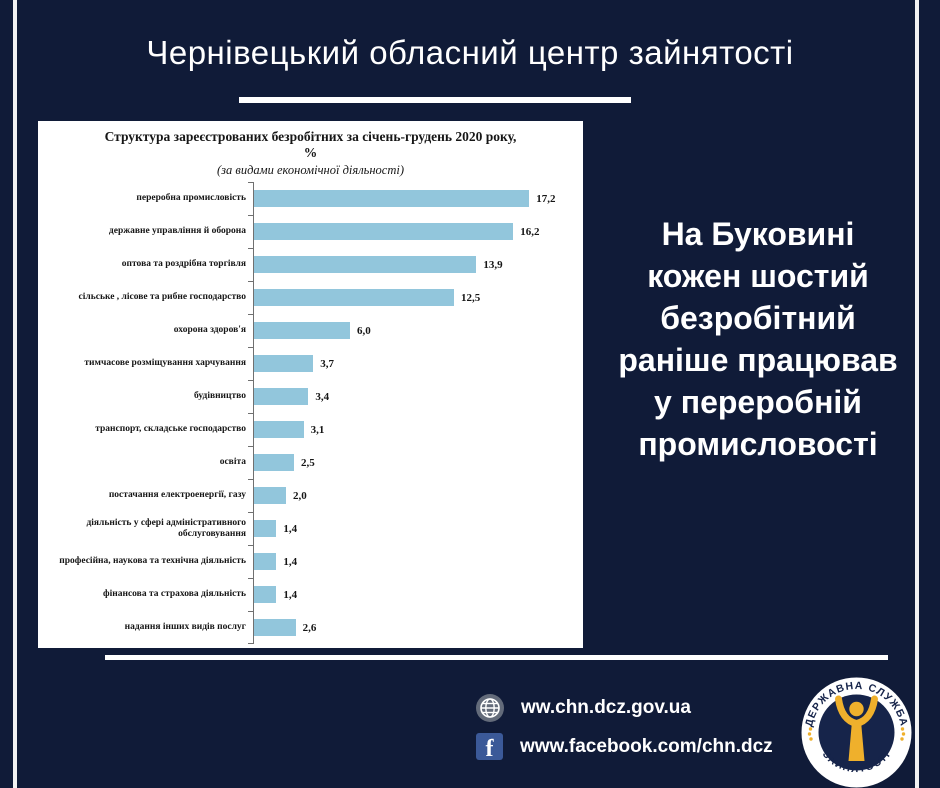  I want to click on category-label: фінансова та страхова діяльність, so click(174, 594).